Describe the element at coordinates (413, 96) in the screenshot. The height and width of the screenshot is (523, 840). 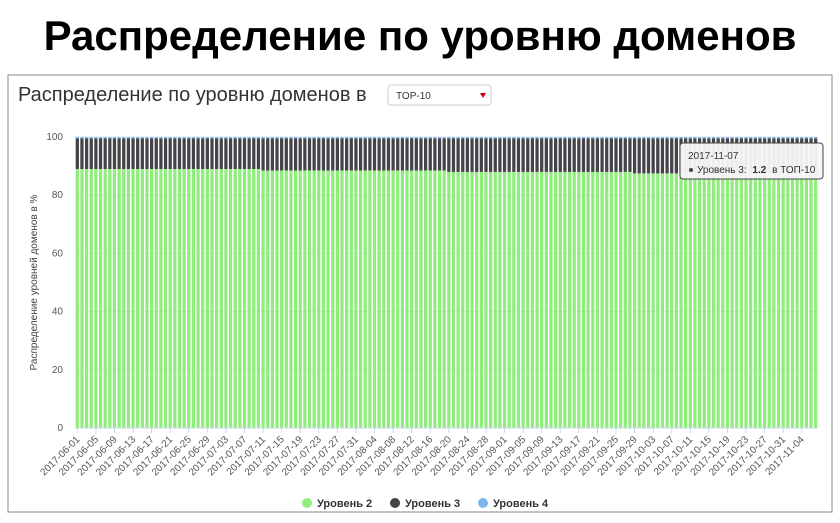
I see `dropdown-value: TOP-10` at that location.